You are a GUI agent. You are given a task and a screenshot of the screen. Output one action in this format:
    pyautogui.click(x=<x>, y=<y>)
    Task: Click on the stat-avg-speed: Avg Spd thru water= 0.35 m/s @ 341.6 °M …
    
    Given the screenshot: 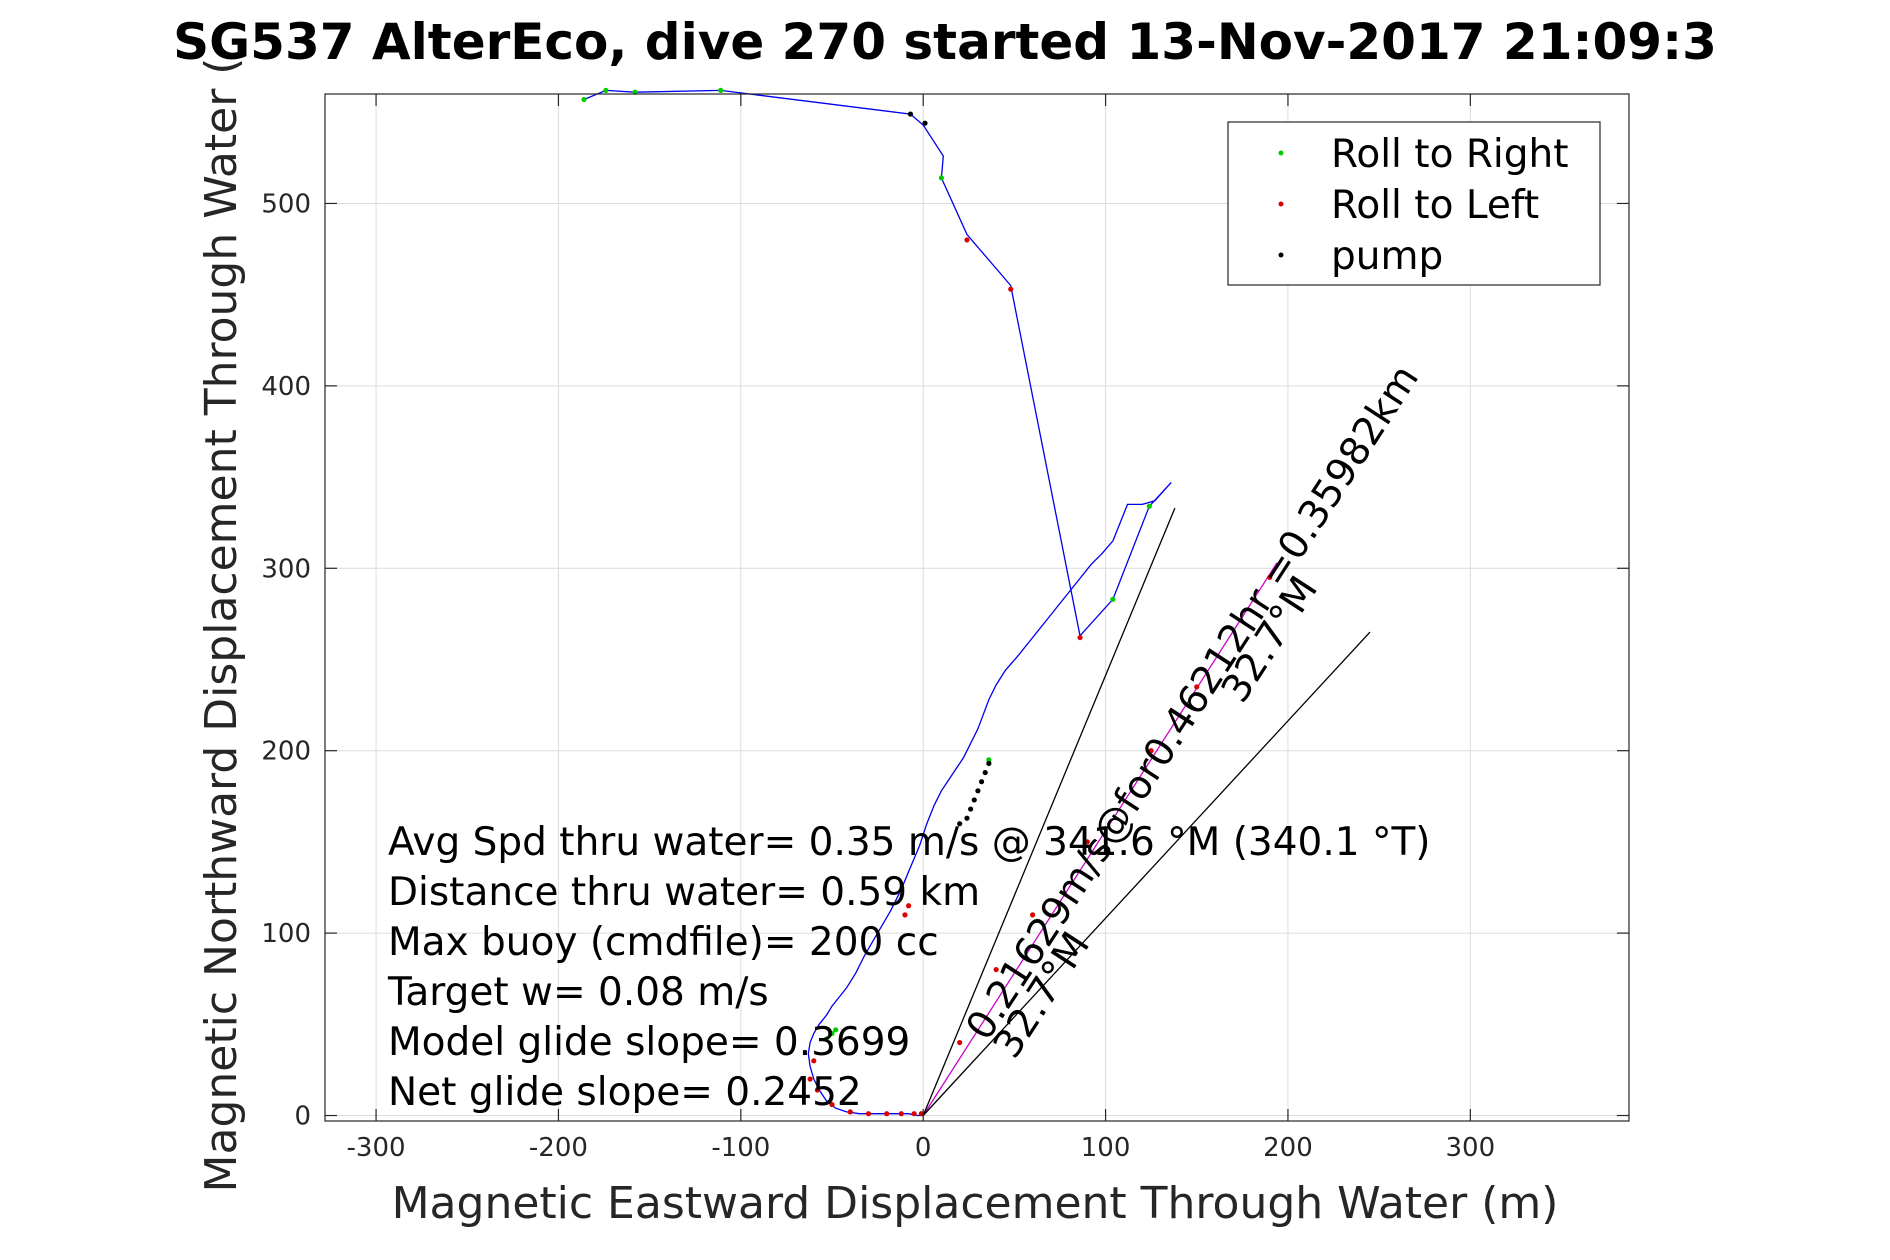 What is the action you would take?
    pyautogui.click(x=909, y=842)
    